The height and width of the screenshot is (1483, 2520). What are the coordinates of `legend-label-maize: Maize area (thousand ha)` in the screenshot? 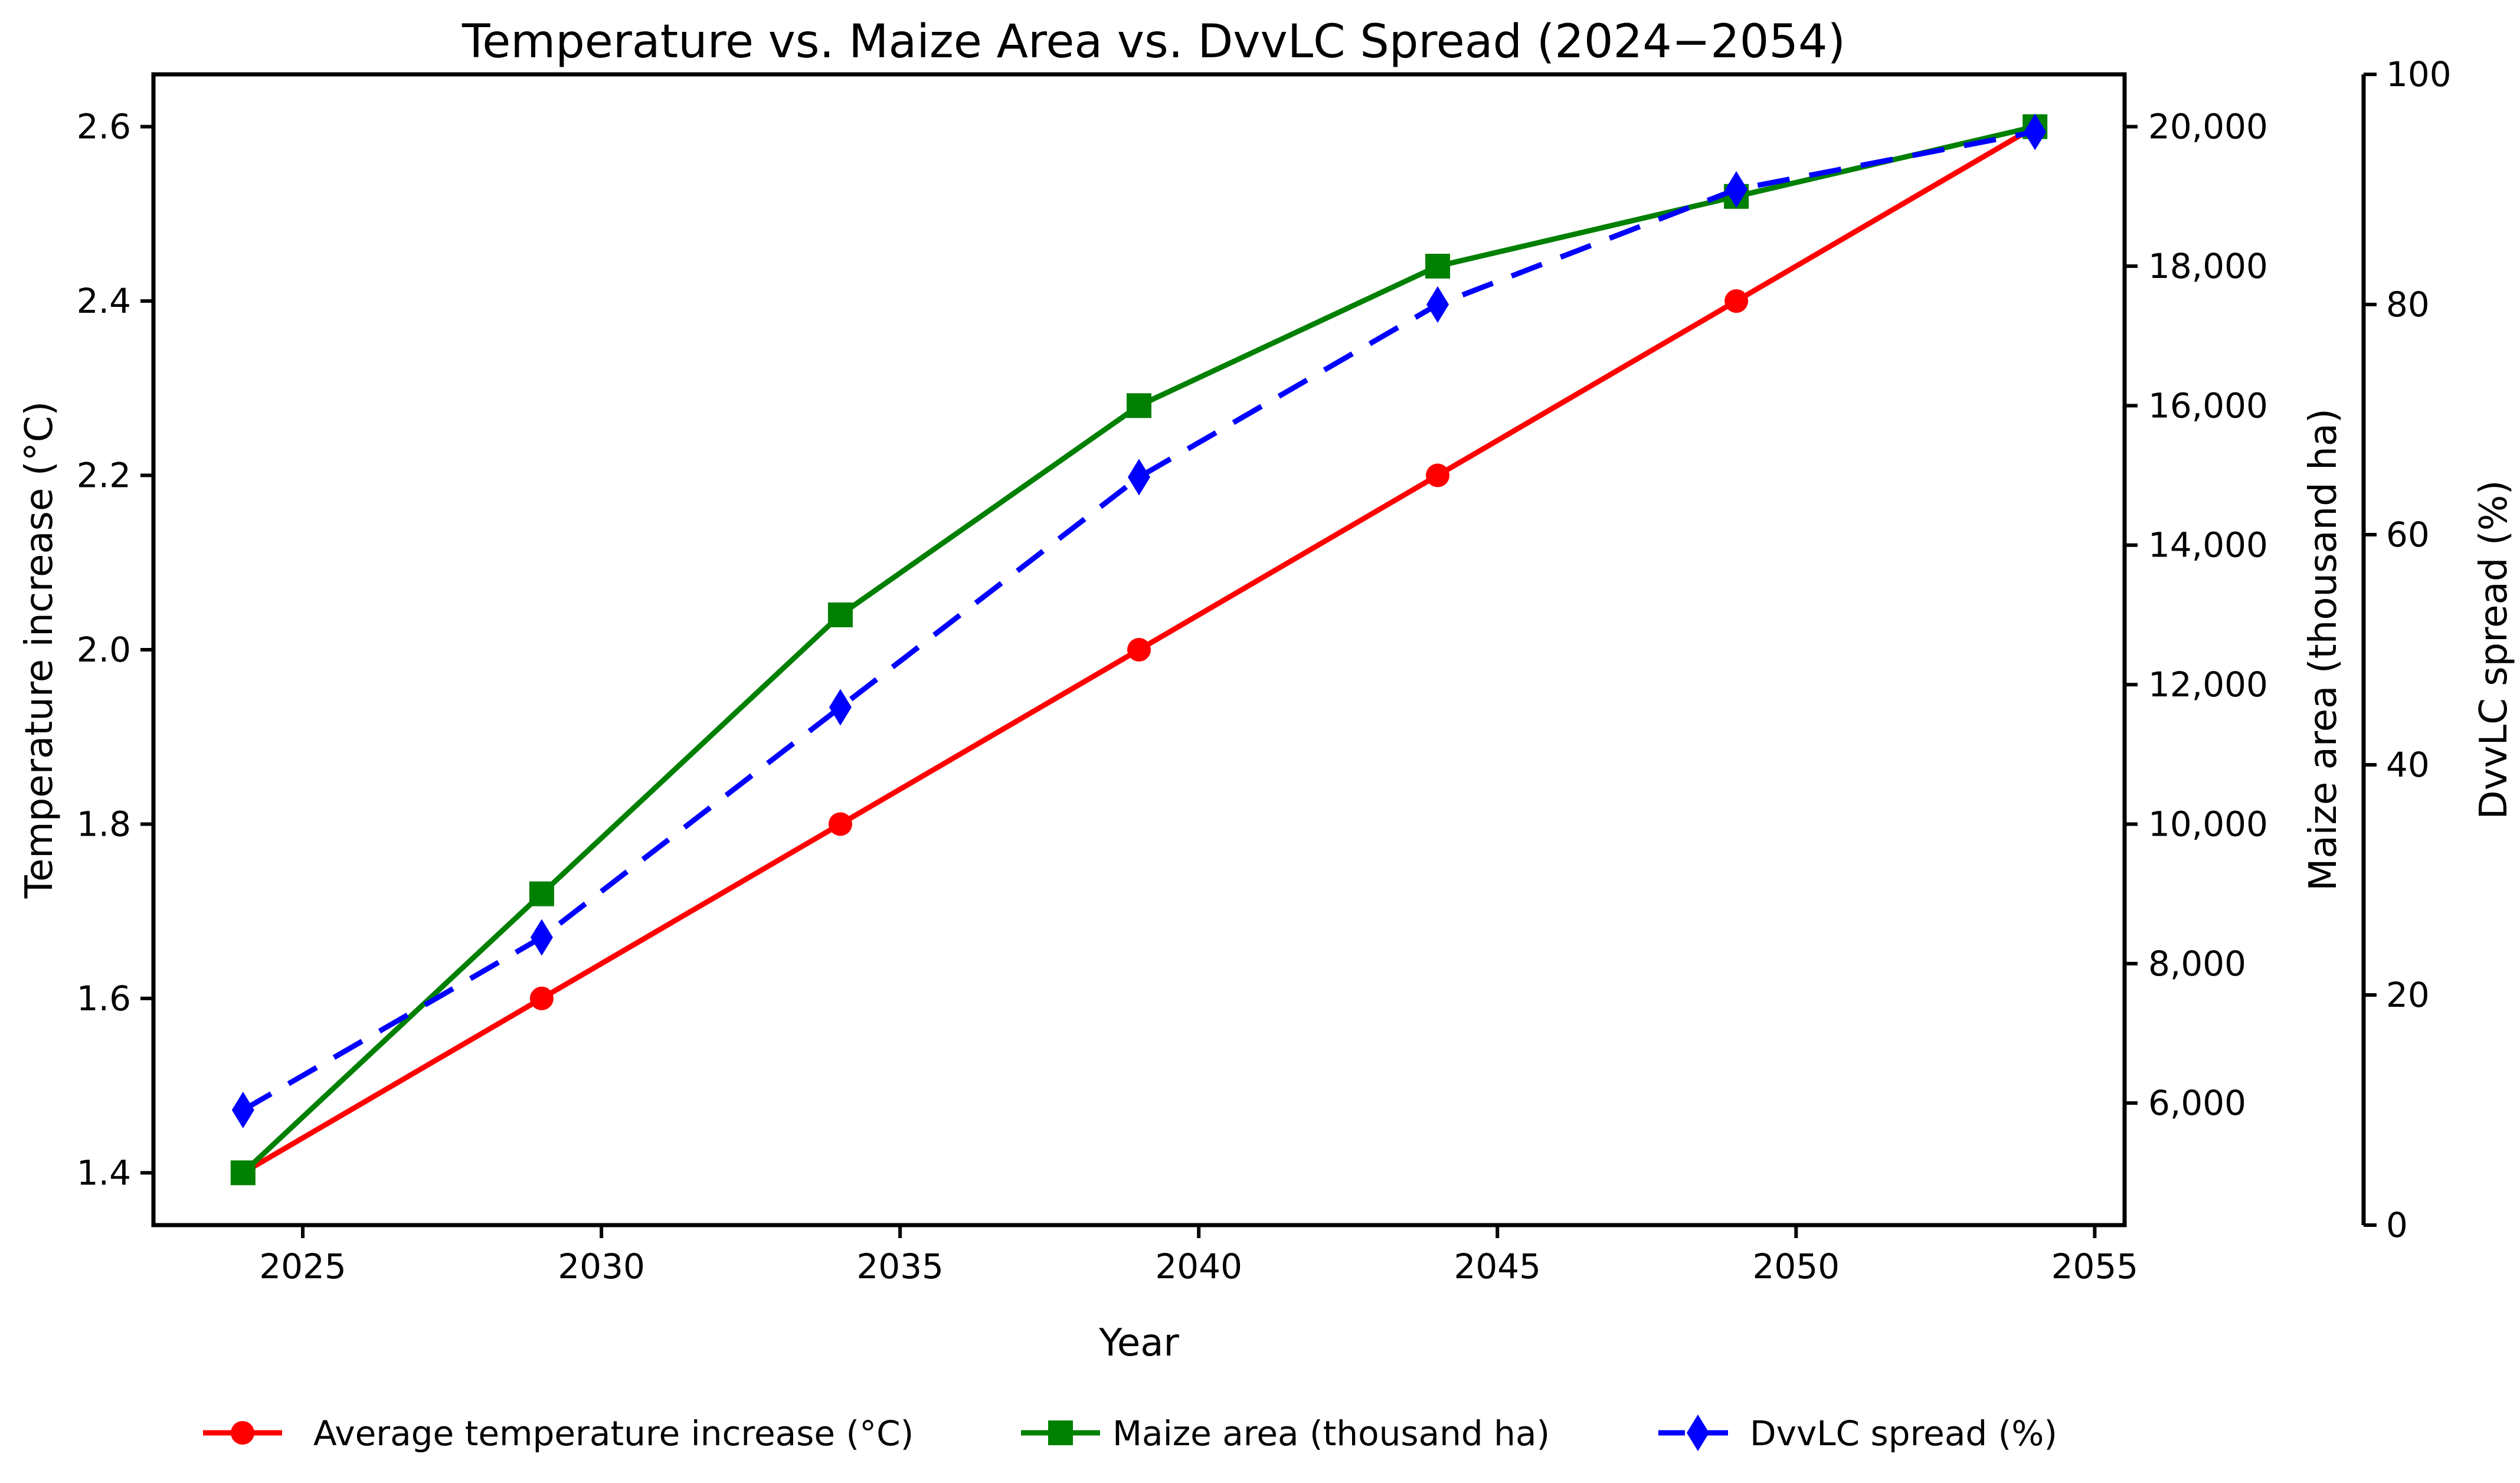 It's located at (1331, 1433).